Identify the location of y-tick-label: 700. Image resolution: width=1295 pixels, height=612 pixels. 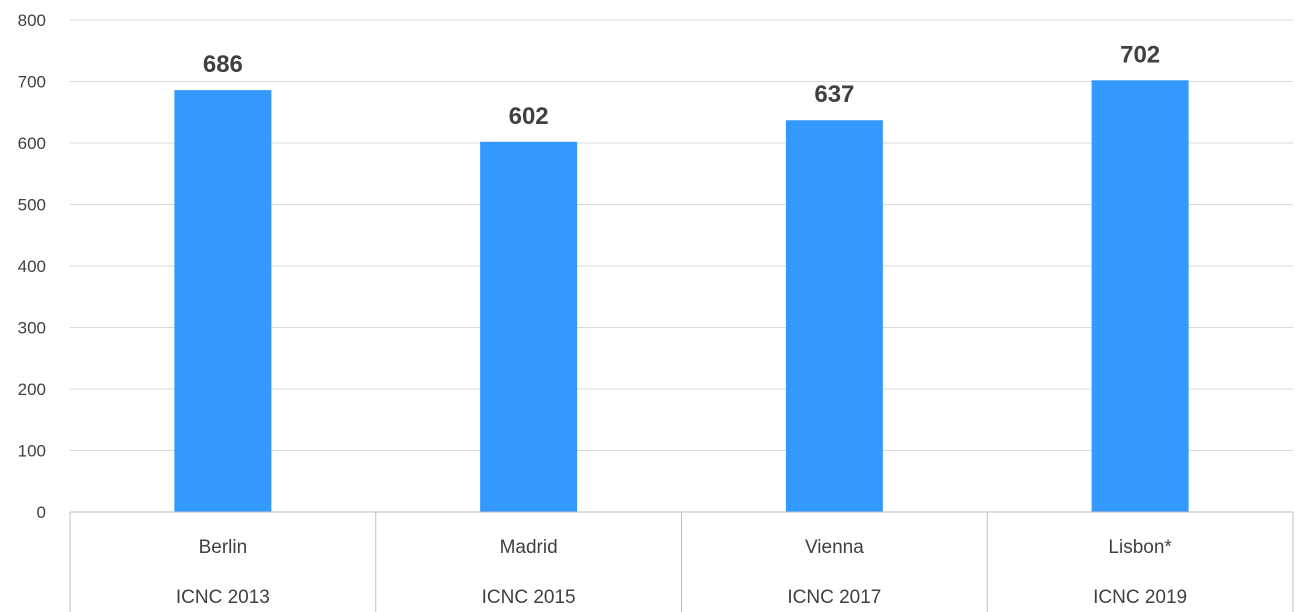
(32, 82).